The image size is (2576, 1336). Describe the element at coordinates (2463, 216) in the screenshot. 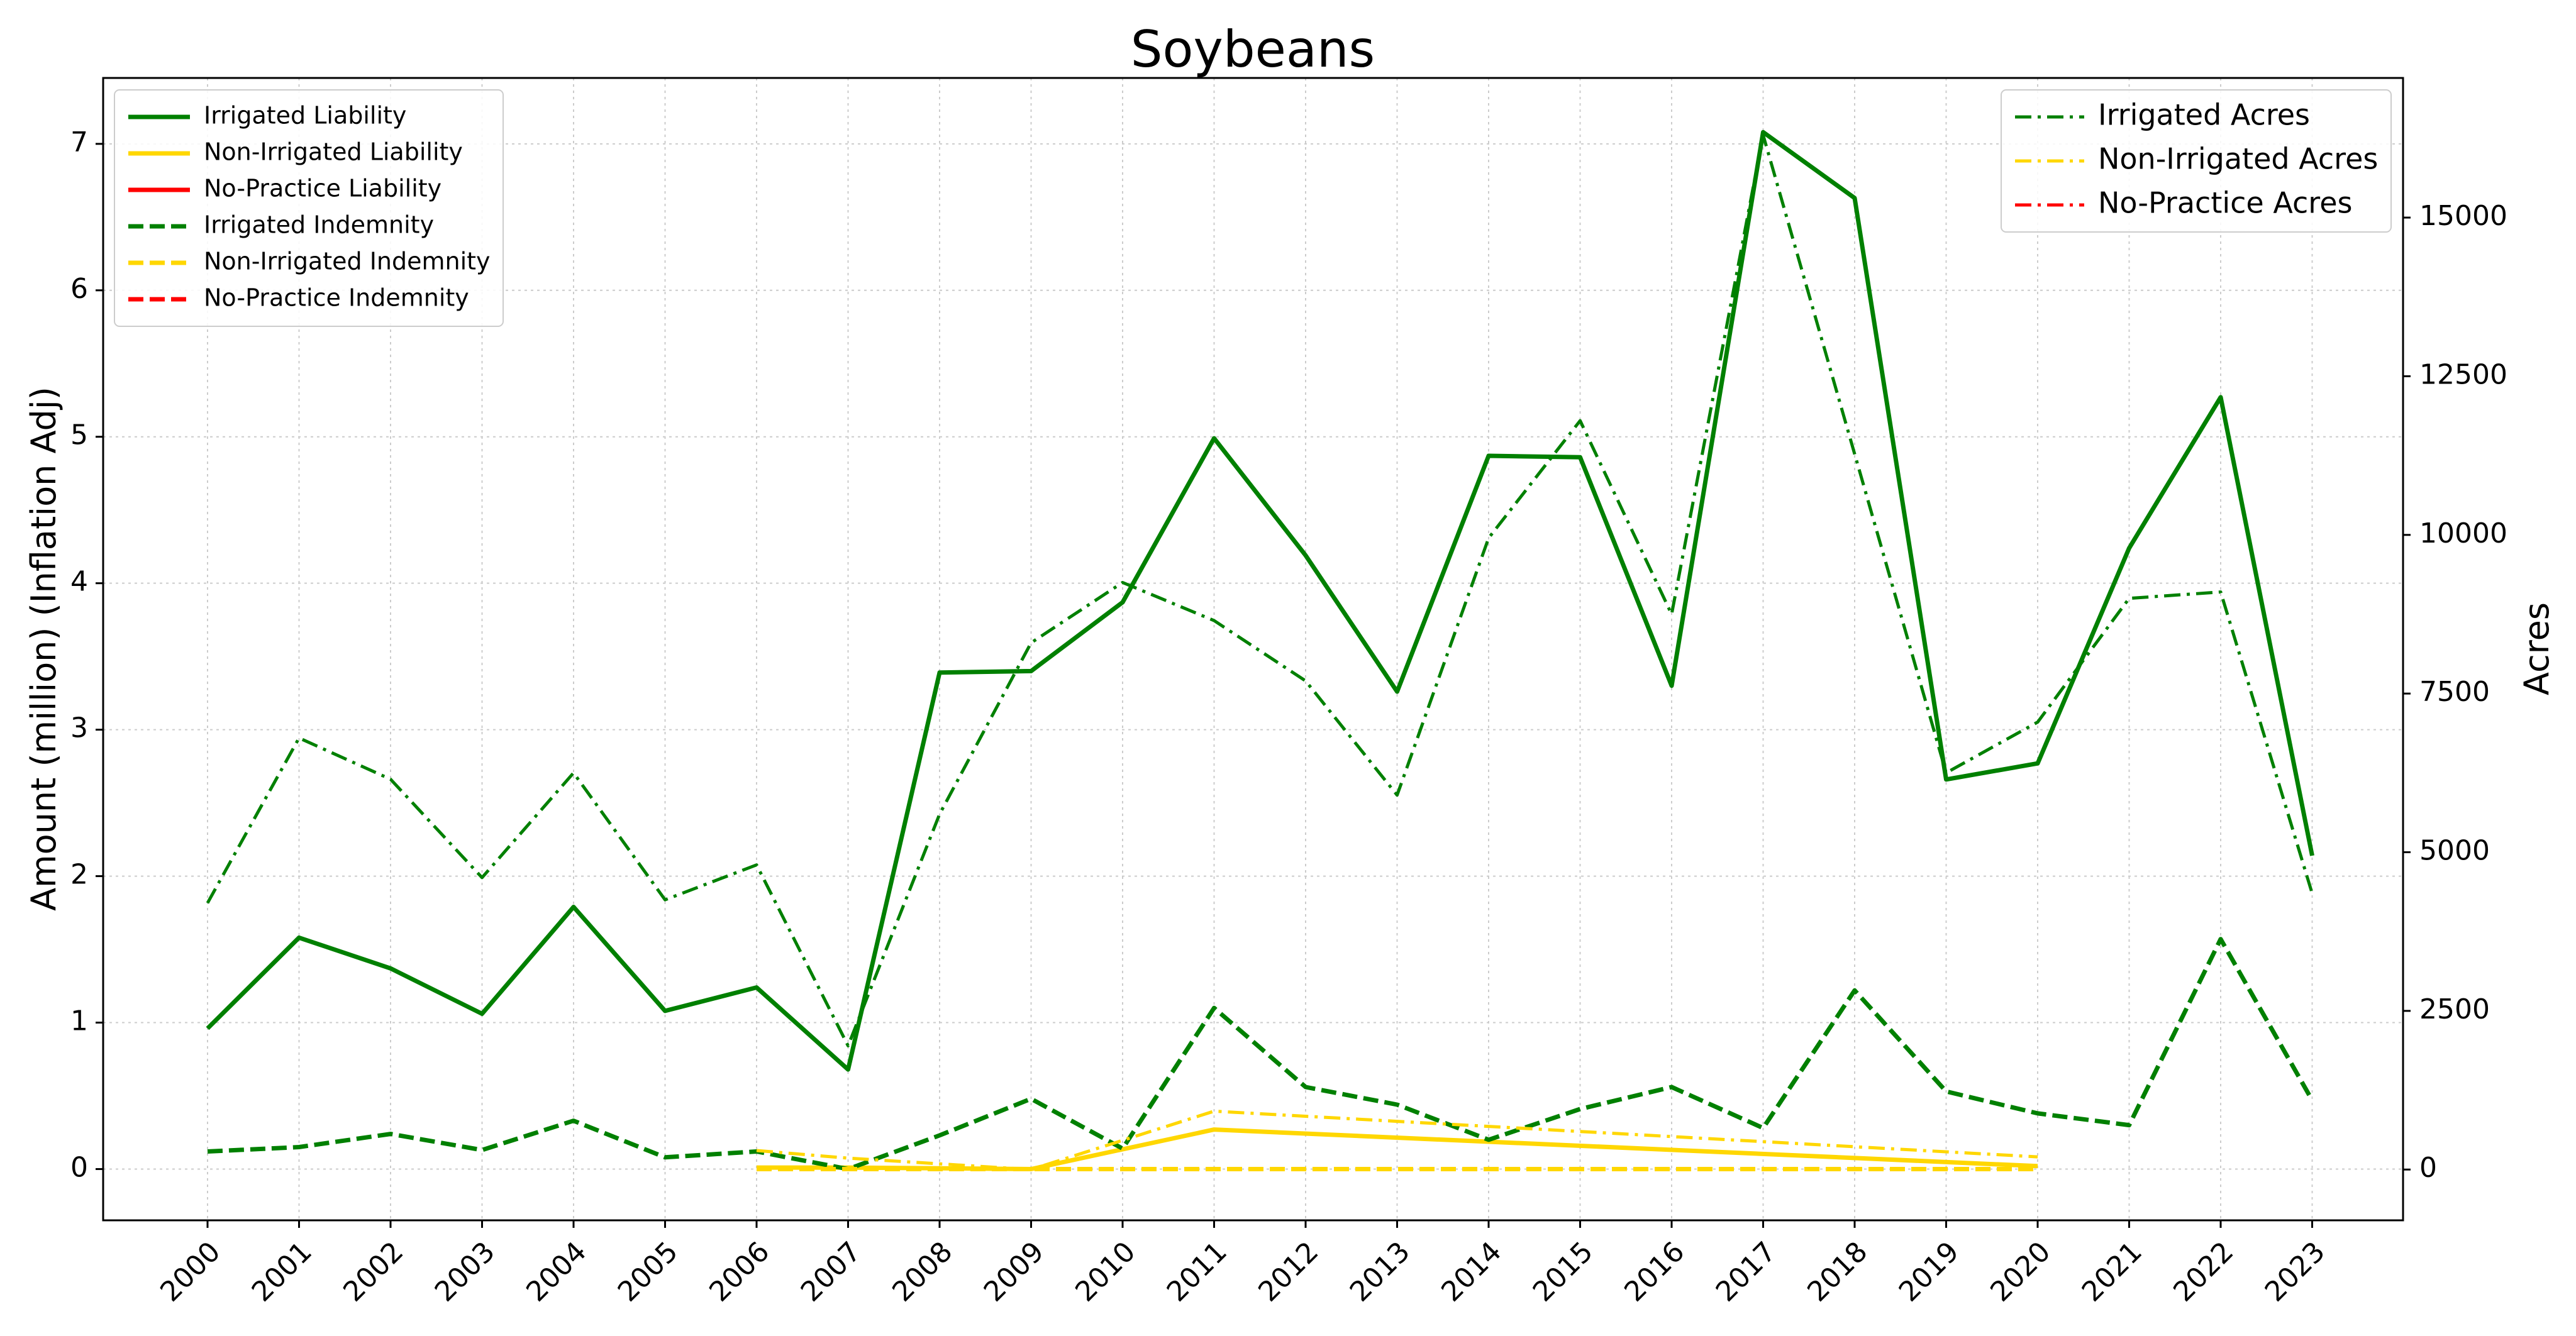

I see `y2-tick-label: 15000` at that location.